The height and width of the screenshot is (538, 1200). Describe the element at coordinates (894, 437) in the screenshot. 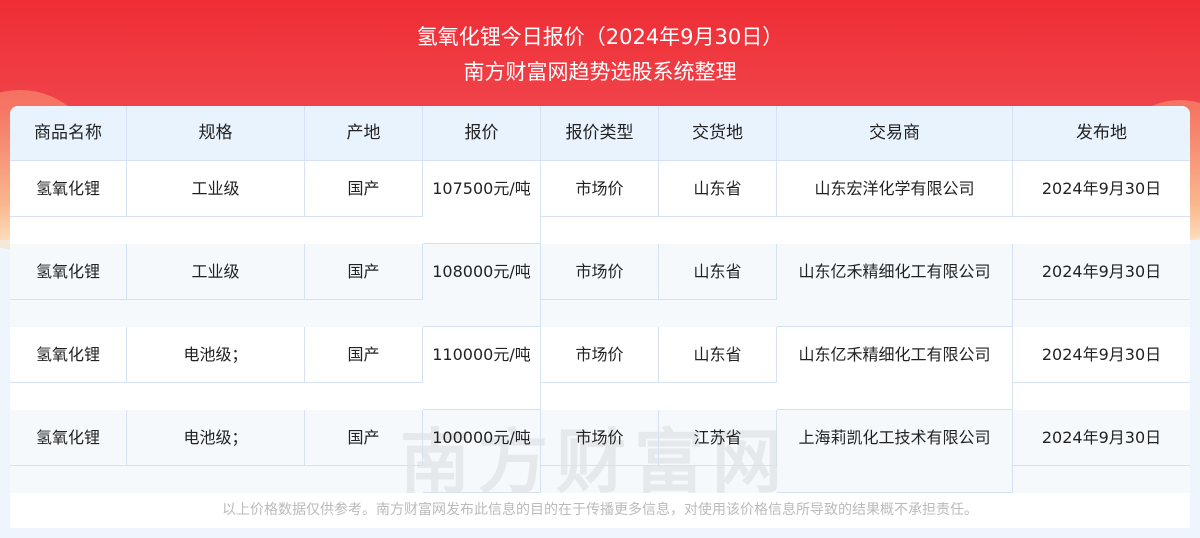

I see `trader-text: 上海莉凯化工技术有限公司` at that location.